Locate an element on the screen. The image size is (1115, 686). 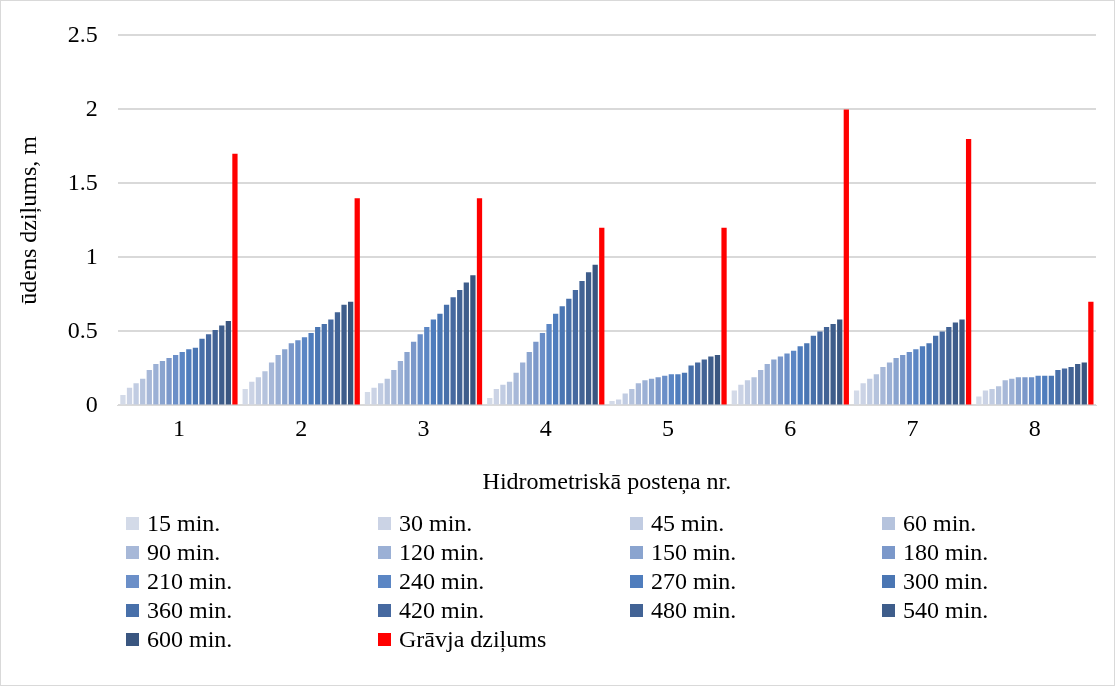
legend-label: 600 min. is located at coordinates (190, 639).